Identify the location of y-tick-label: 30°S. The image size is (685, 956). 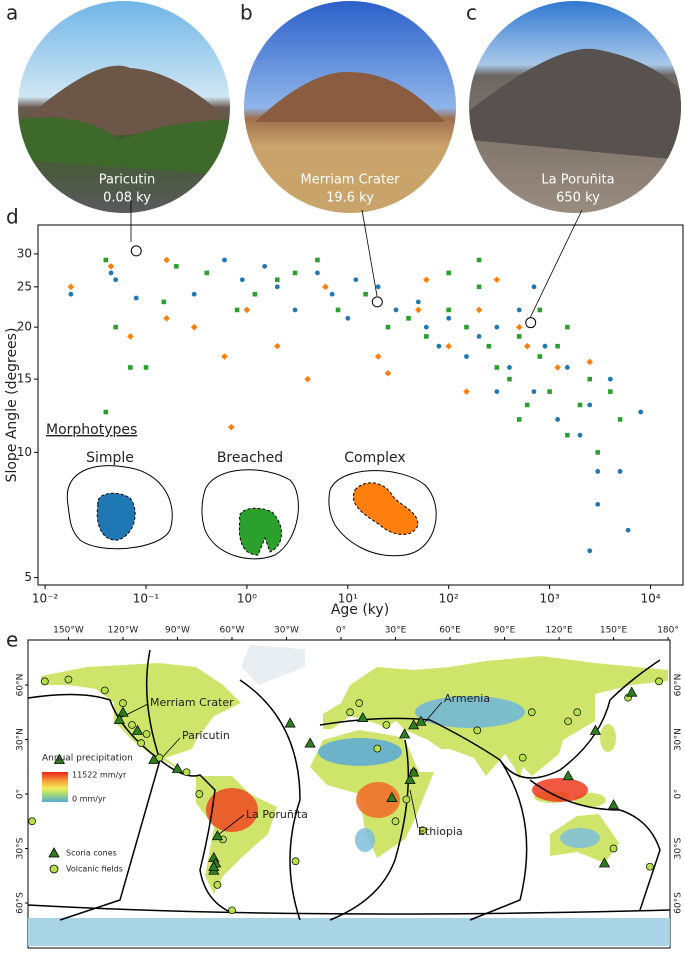
(21, 848).